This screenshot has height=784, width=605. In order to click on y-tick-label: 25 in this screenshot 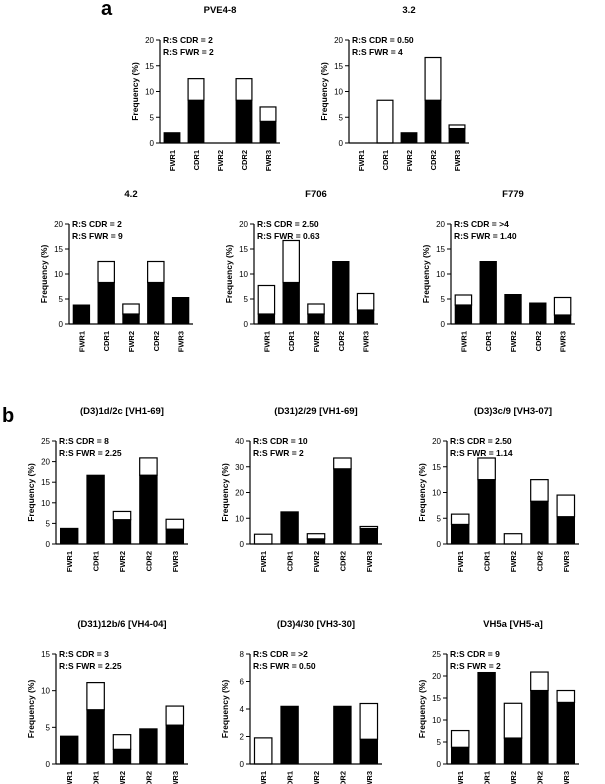, I will do `click(45, 441)`.